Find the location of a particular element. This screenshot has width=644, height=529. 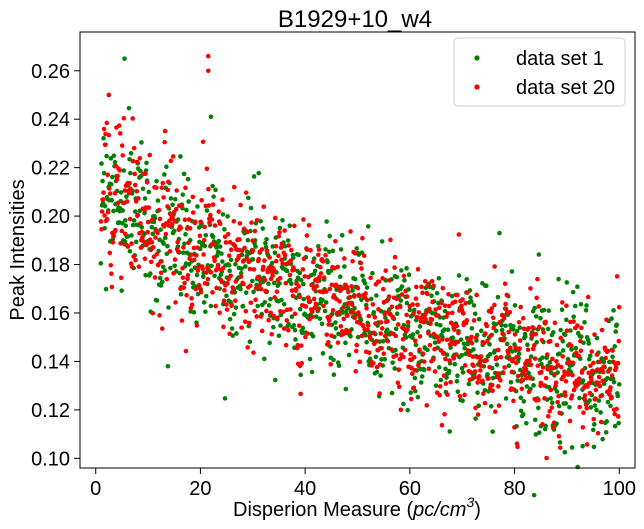

x-tick-label: 20 is located at coordinates (200, 489).